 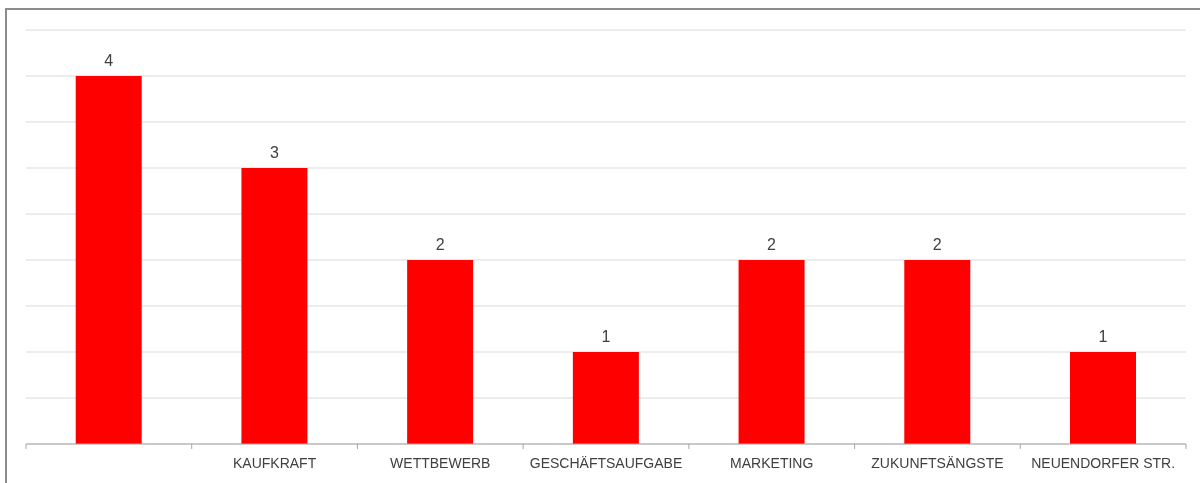 What do you see at coordinates (1103, 463) in the screenshot?
I see `x-tick-label: NEUENDORFER STR.` at bounding box center [1103, 463].